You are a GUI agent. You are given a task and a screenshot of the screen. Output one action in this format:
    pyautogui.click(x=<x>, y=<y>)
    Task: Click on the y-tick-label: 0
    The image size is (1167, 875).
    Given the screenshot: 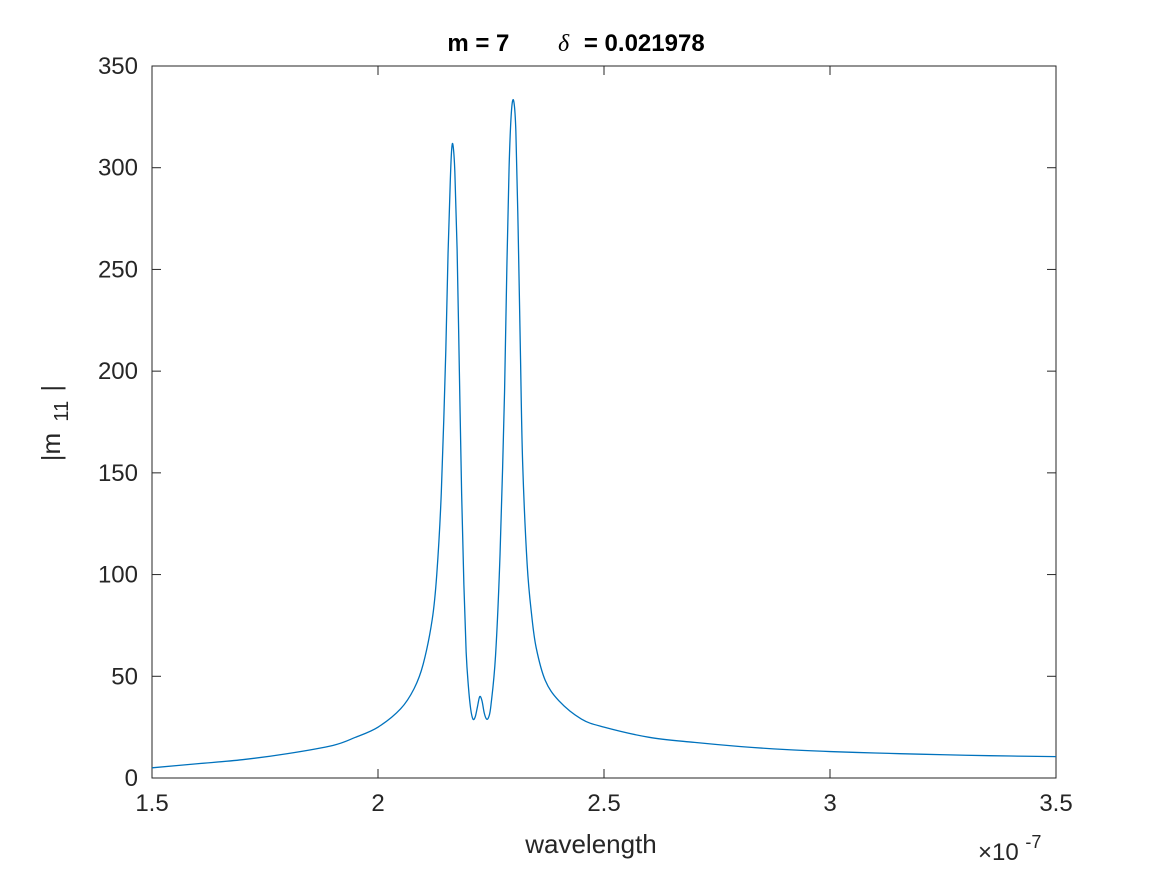 What is the action you would take?
    pyautogui.click(x=131, y=778)
    